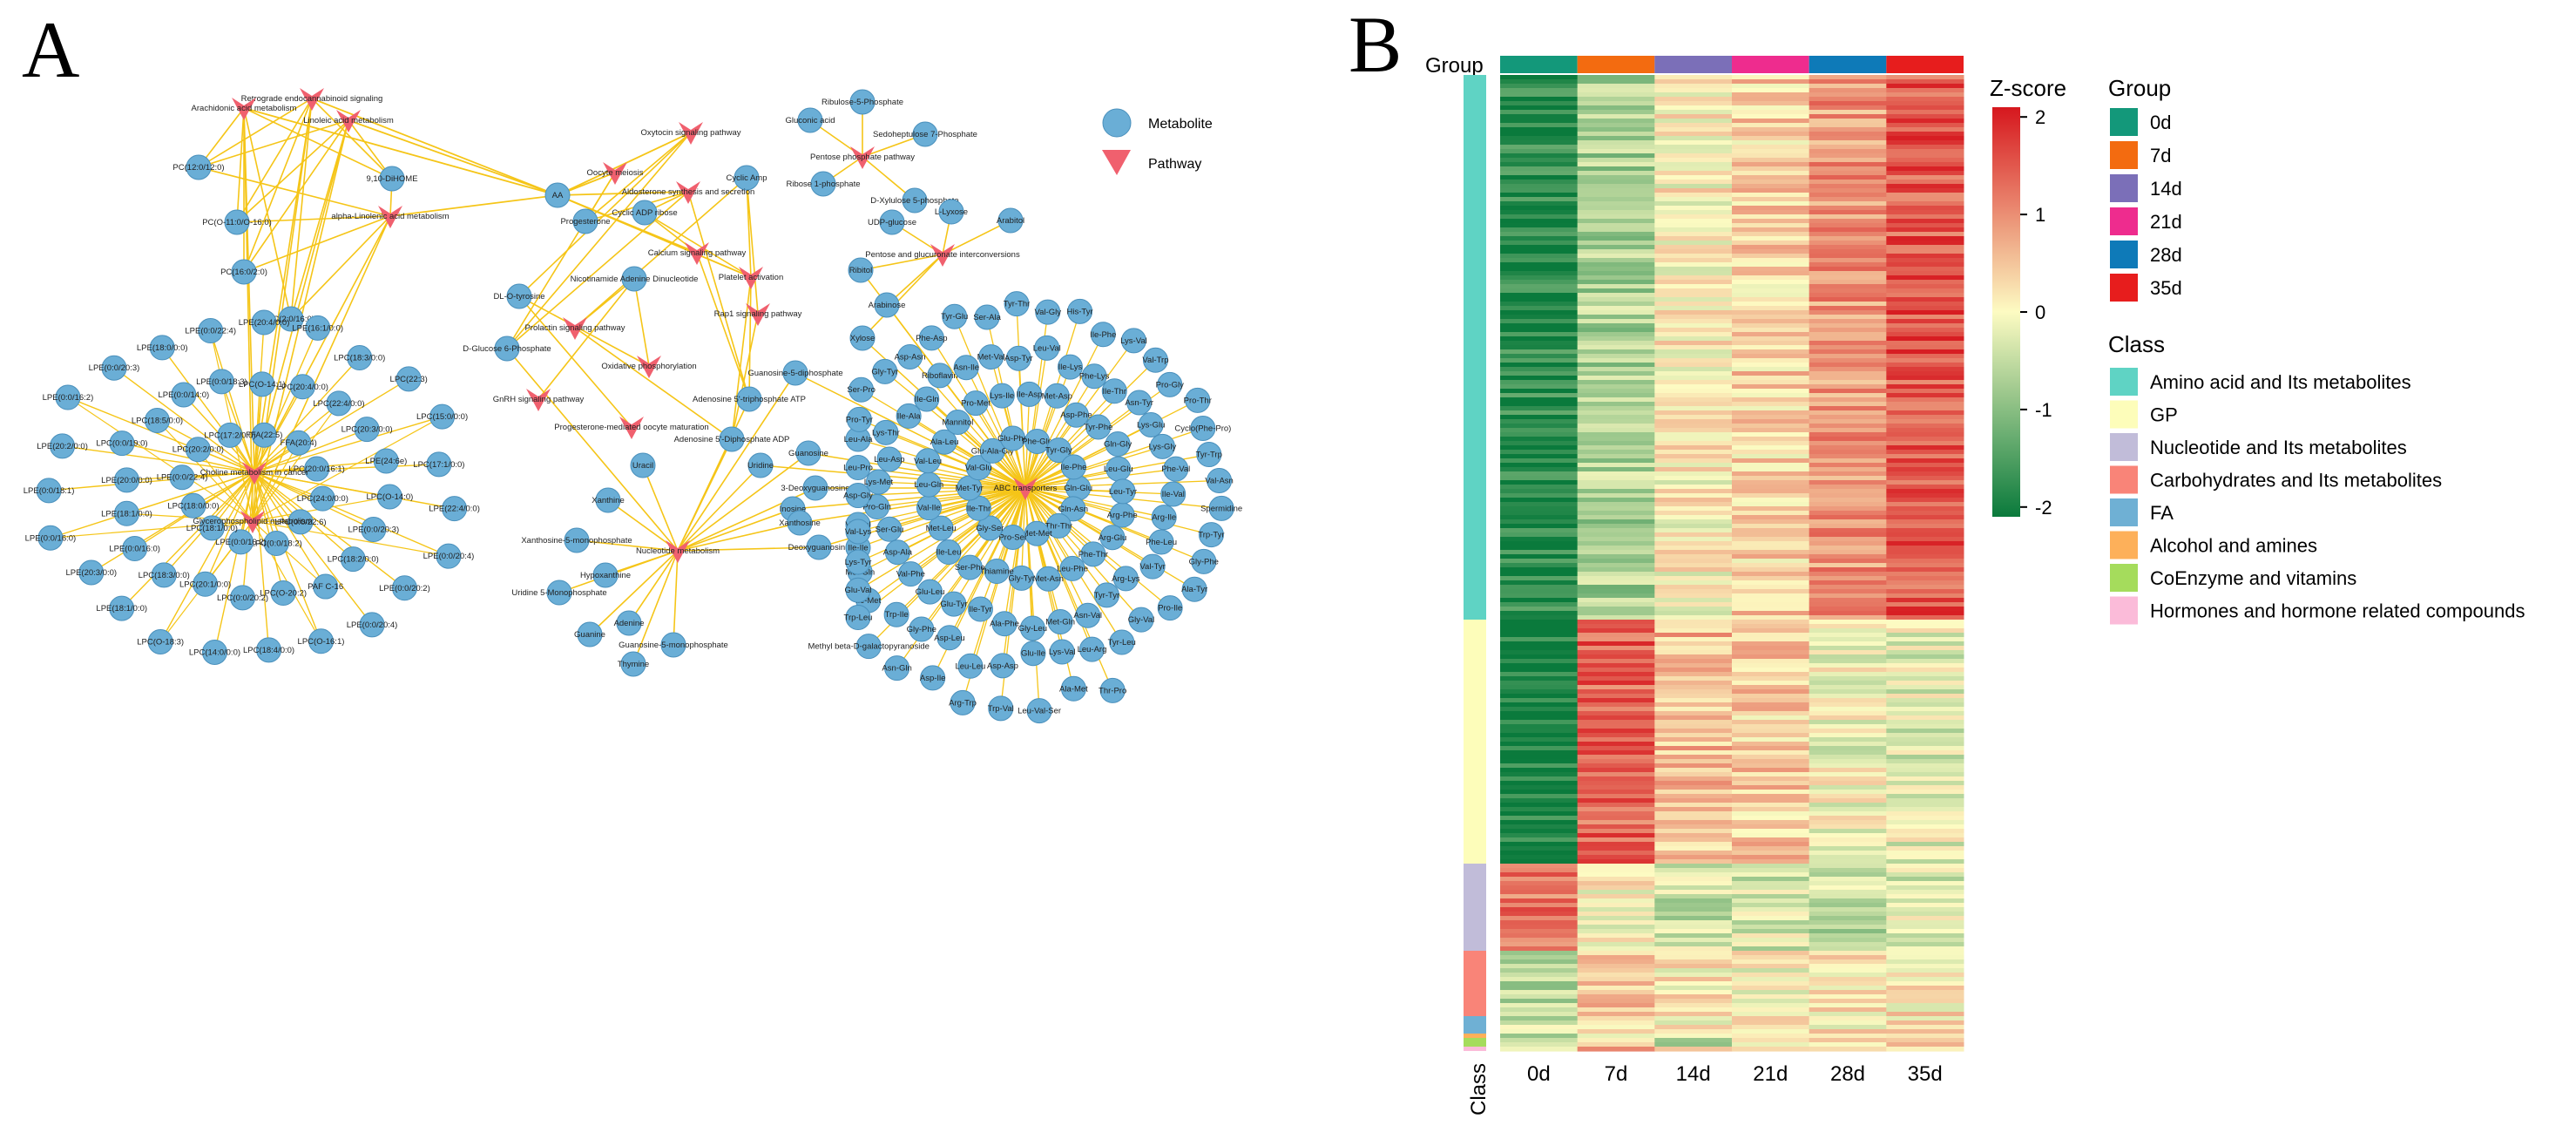 The image size is (2576, 1139). Describe the element at coordinates (890, 529) in the screenshot. I see `metabolite-label: Ser-Glu` at that location.